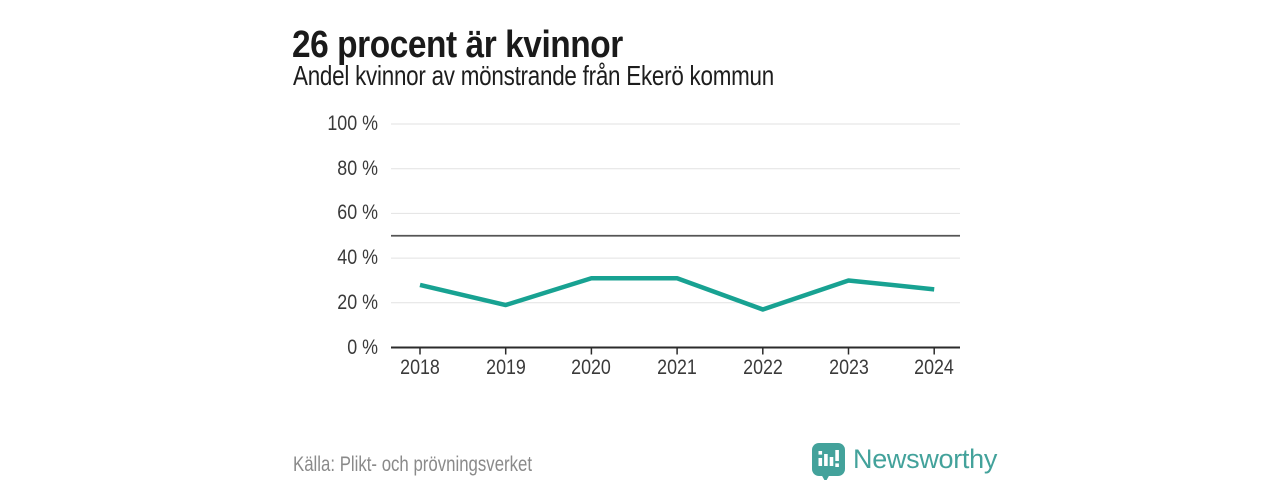 The image size is (1280, 480). I want to click on source-note: Källa: Plikt- och prövningsverket, so click(413, 464).